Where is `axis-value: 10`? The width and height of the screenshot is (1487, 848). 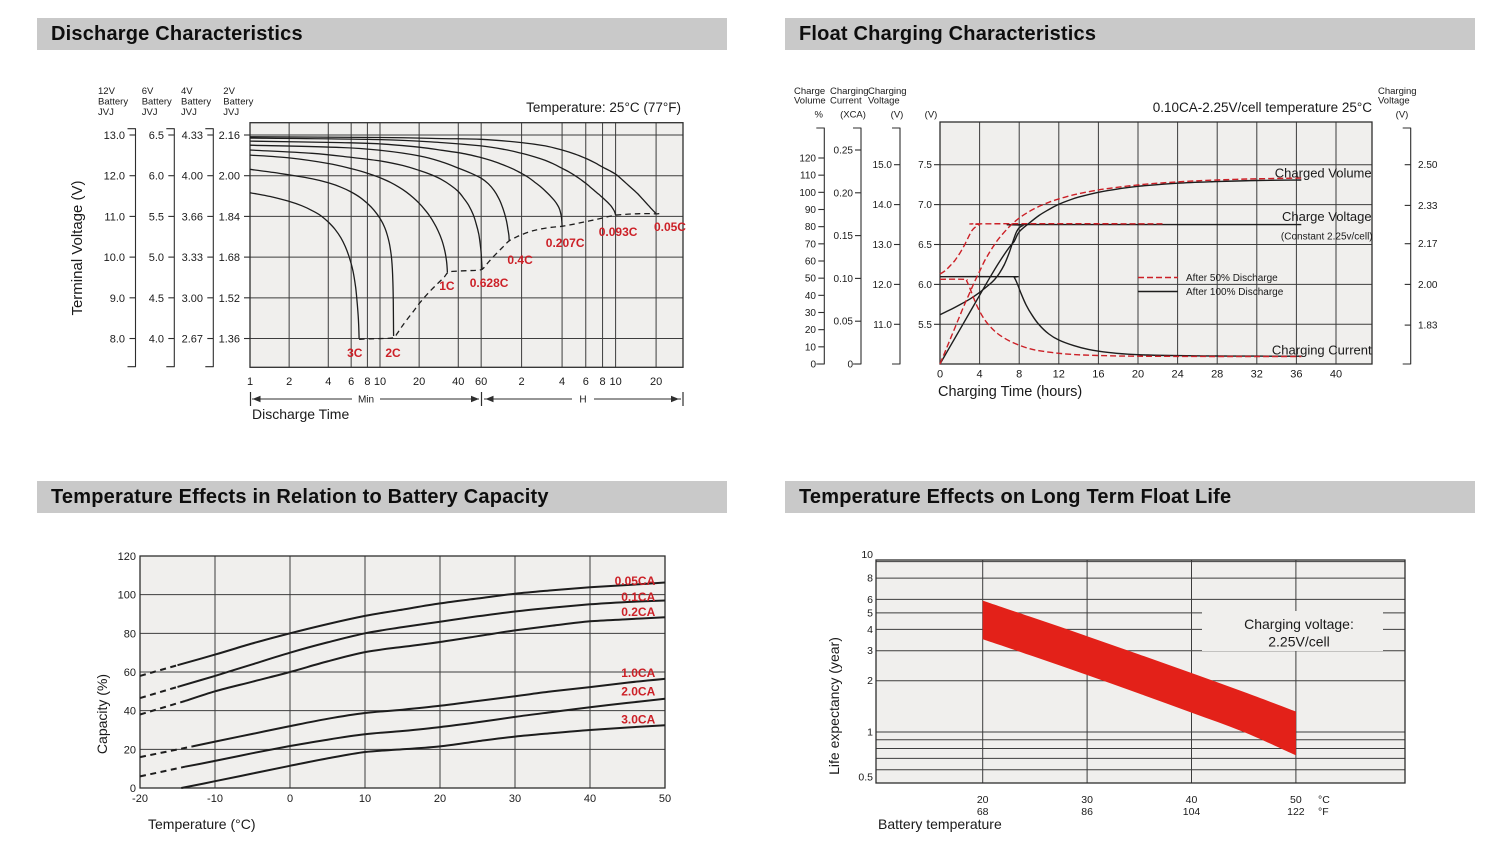
axis-value: 10 is located at coordinates (811, 347).